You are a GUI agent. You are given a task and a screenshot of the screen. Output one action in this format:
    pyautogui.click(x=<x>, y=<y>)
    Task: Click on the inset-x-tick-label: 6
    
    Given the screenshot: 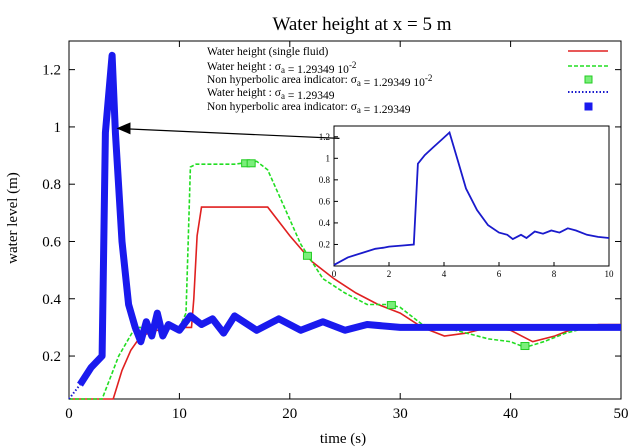 What is the action you would take?
    pyautogui.click(x=499, y=274)
    